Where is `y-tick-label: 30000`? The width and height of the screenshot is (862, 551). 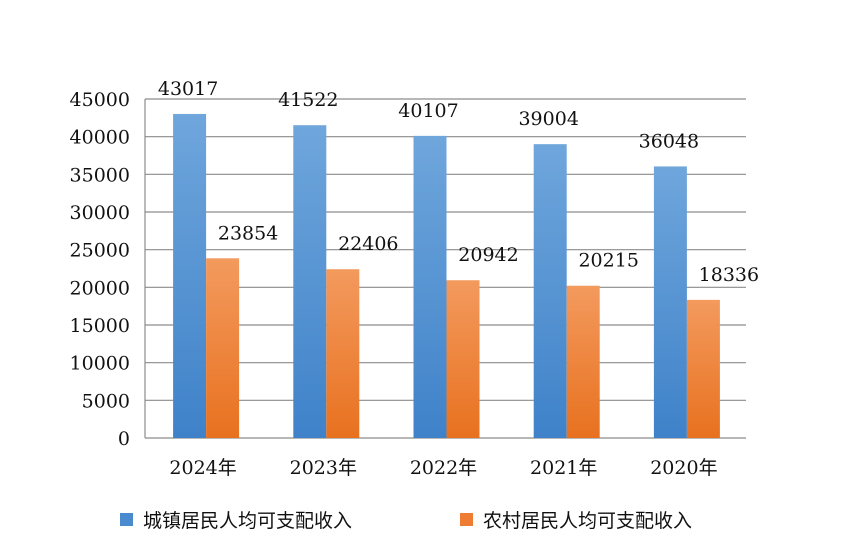
y-tick-label: 30000 is located at coordinates (100, 213).